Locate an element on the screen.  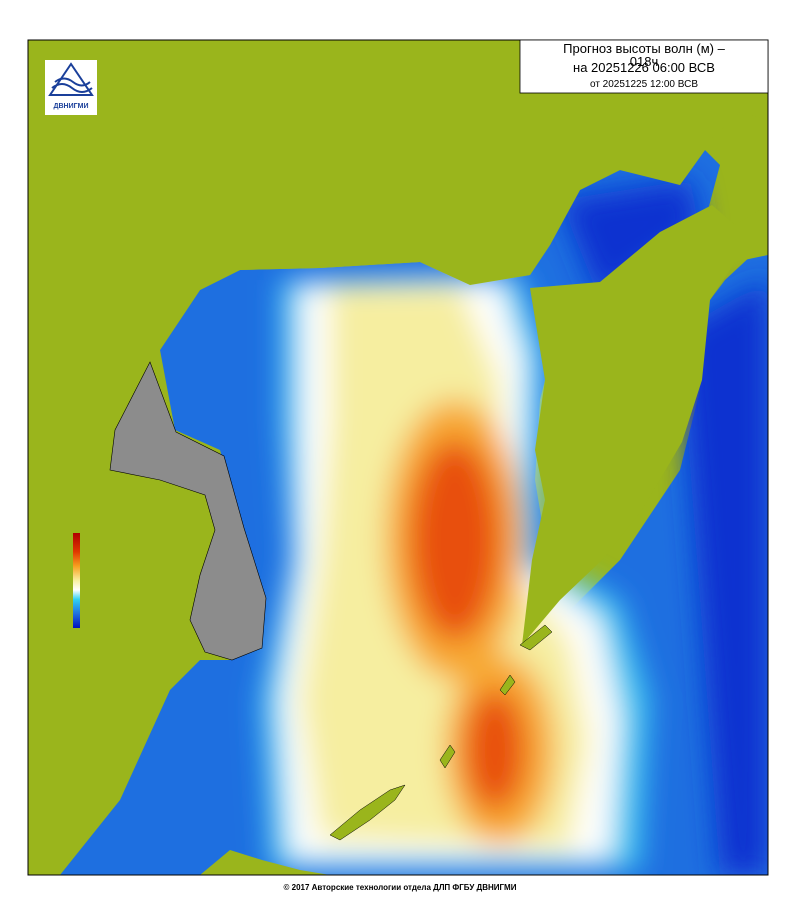
title-box is located at coordinates (644, 66).